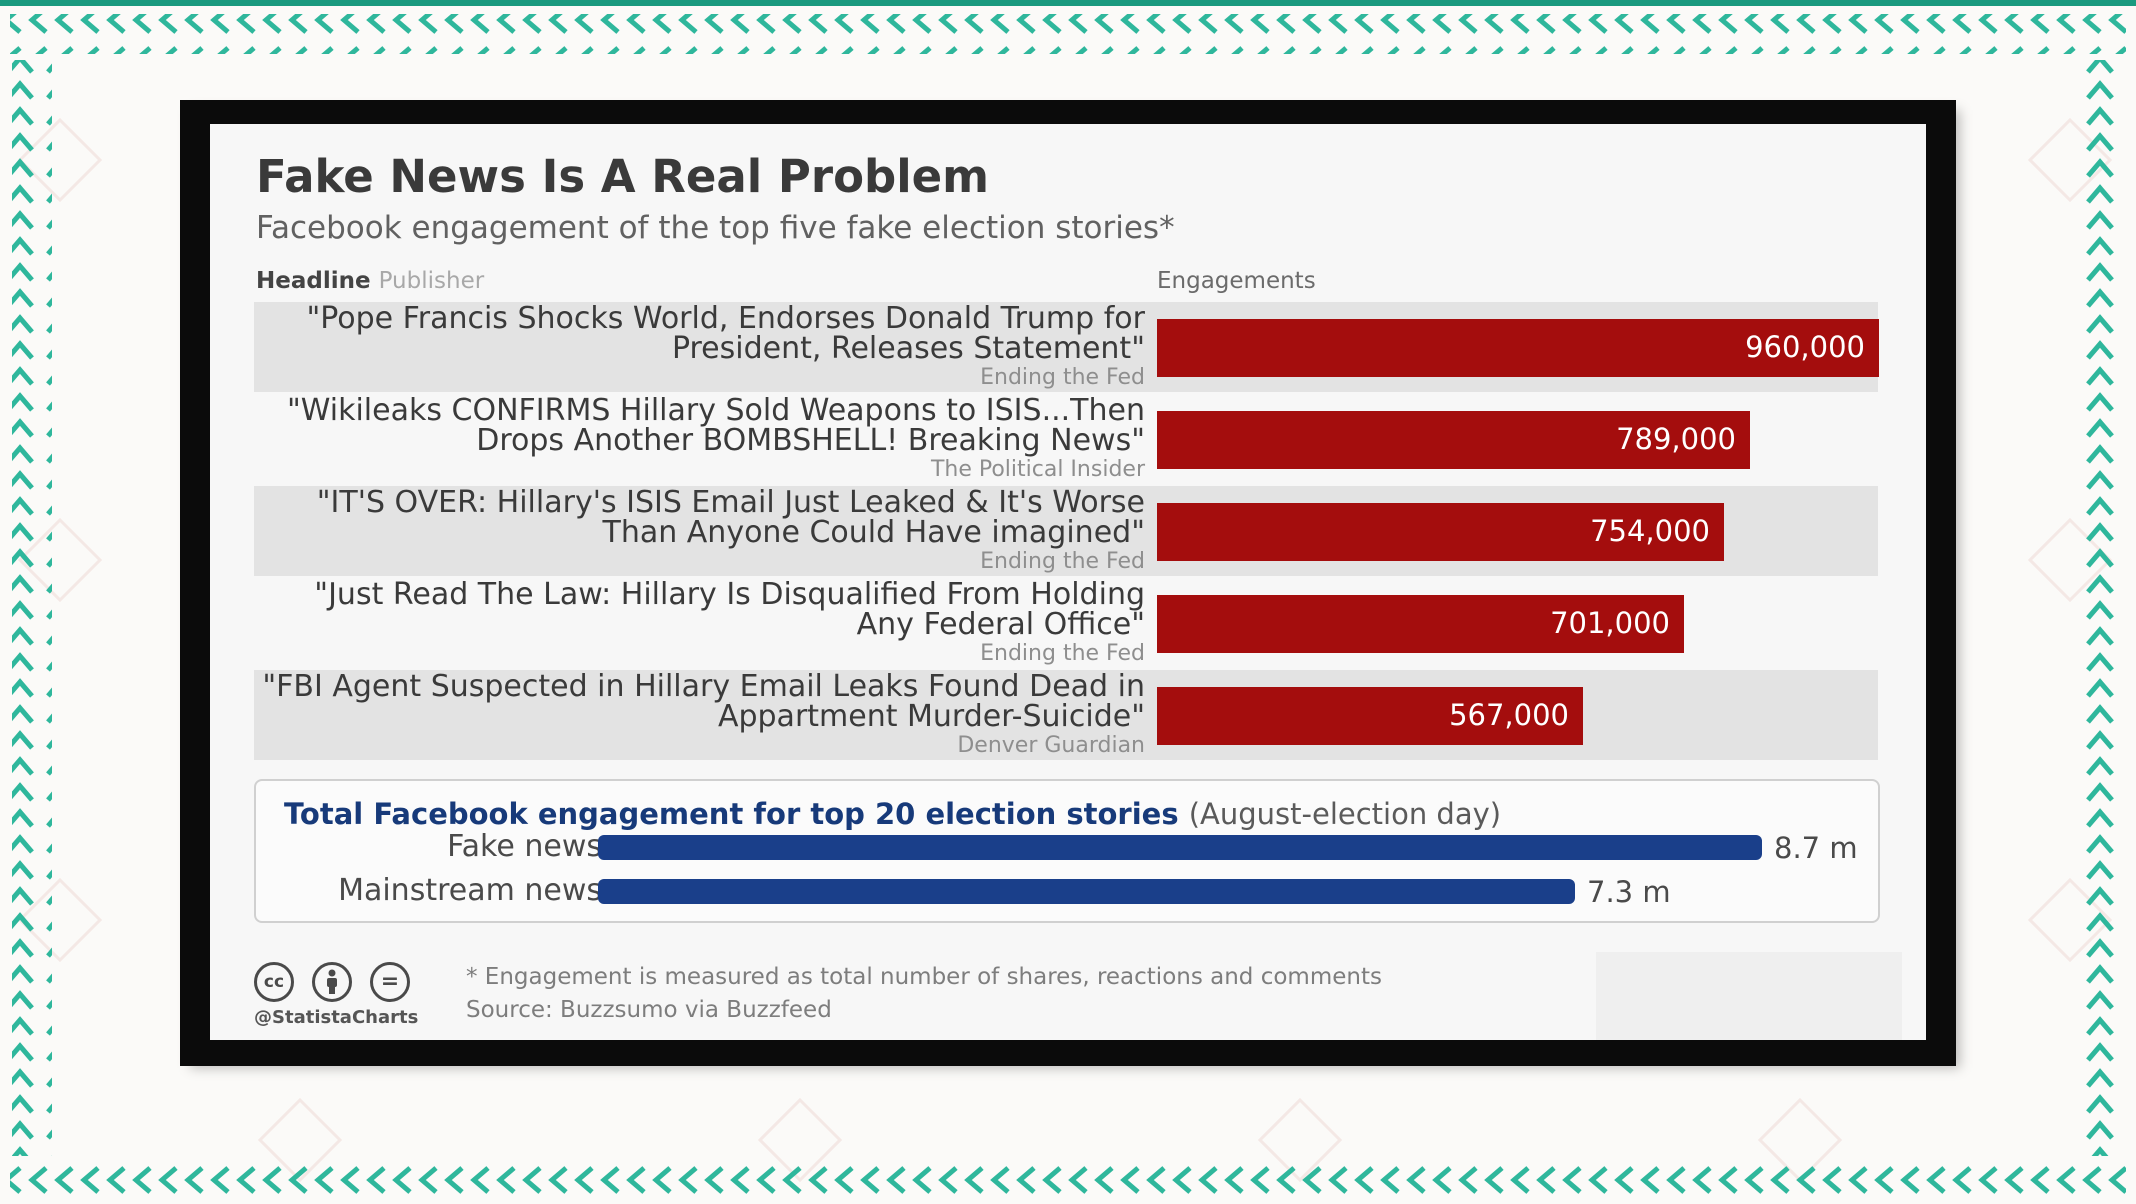  What do you see at coordinates (1236, 281) in the screenshot?
I see `column-header-engagements: Engagements` at bounding box center [1236, 281].